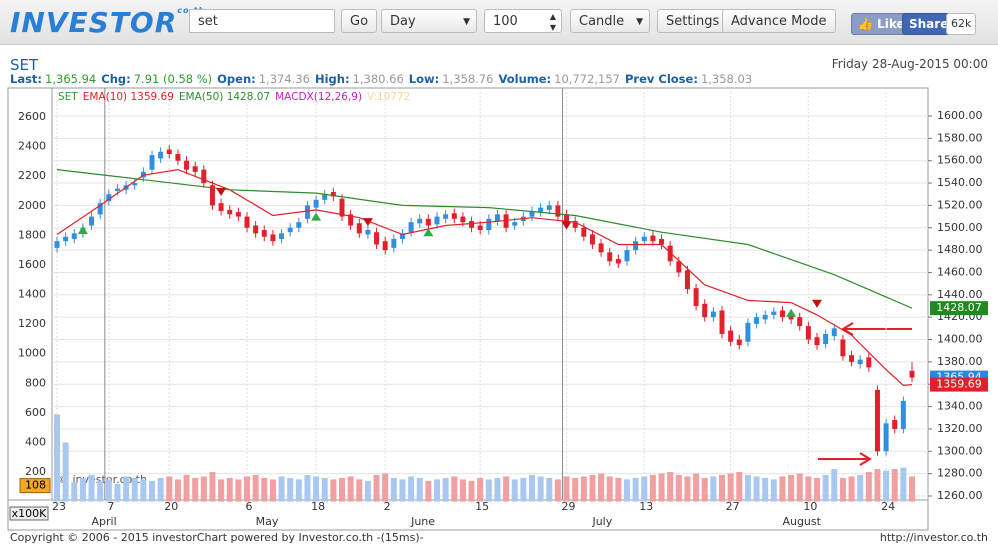 This screenshot has height=553, width=998. Describe the element at coordinates (552, 22) in the screenshot. I see `spinner: ▲ ▼` at that location.